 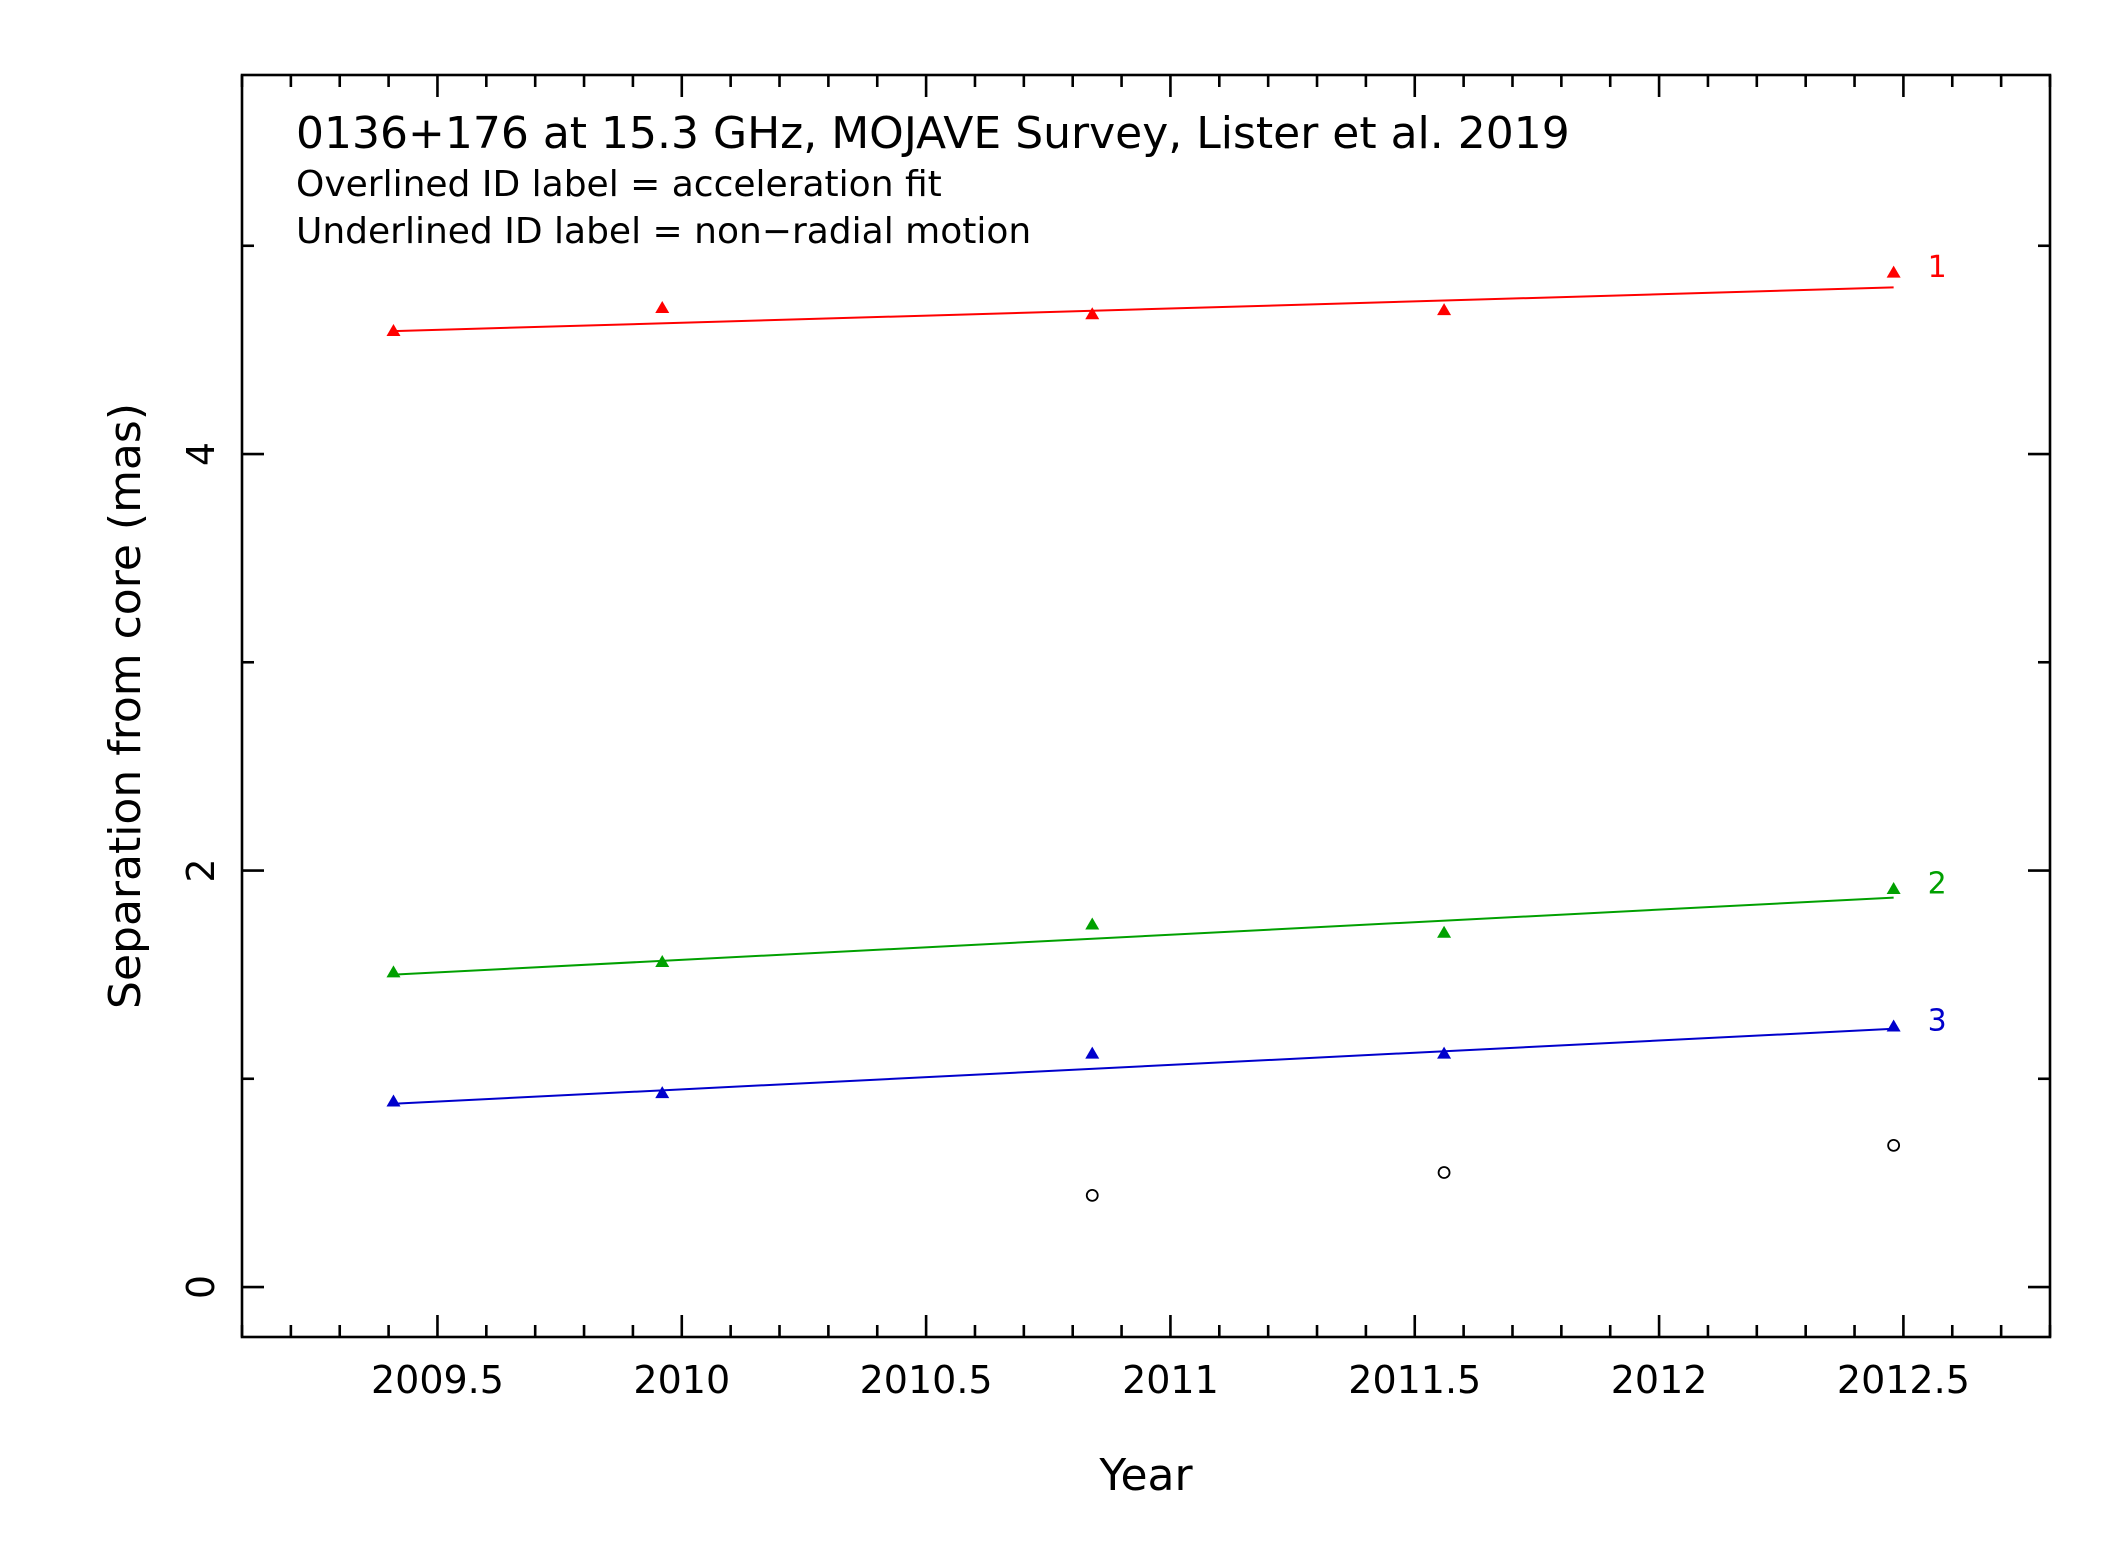 I want to click on x-tick-label: 2011, so click(x=1170, y=1380).